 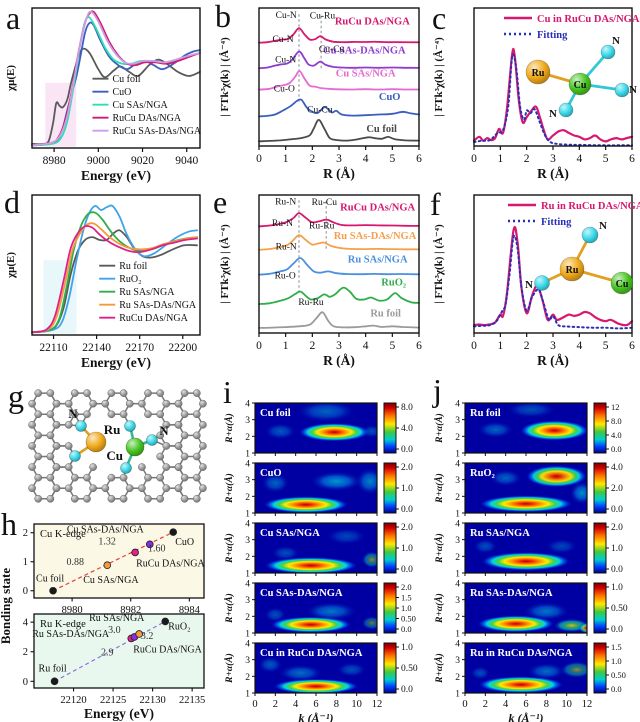 What do you see at coordinates (311, 303) in the screenshot?
I see `svg-text: Ru-Ru` at bounding box center [311, 303].